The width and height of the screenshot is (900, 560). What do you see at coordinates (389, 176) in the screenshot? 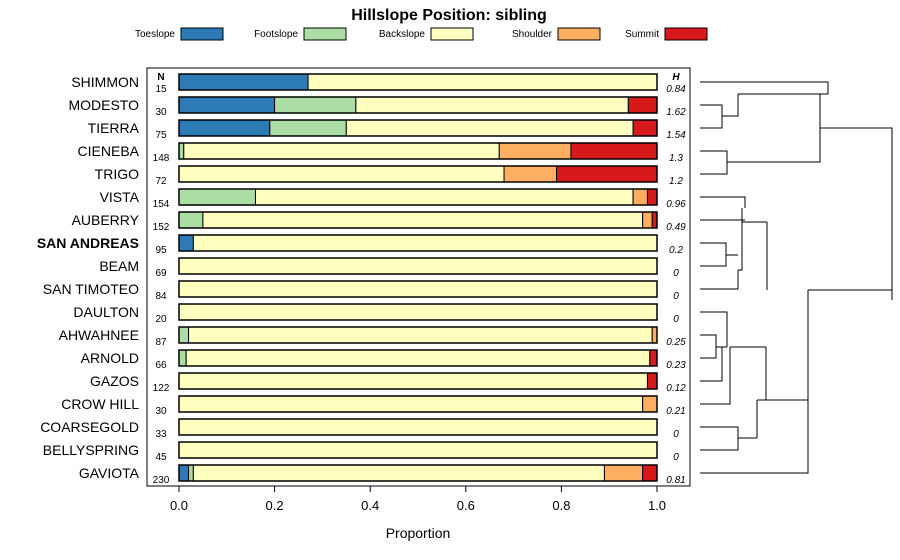
I see `row-trigo: TRIGO 72 1.2` at bounding box center [389, 176].